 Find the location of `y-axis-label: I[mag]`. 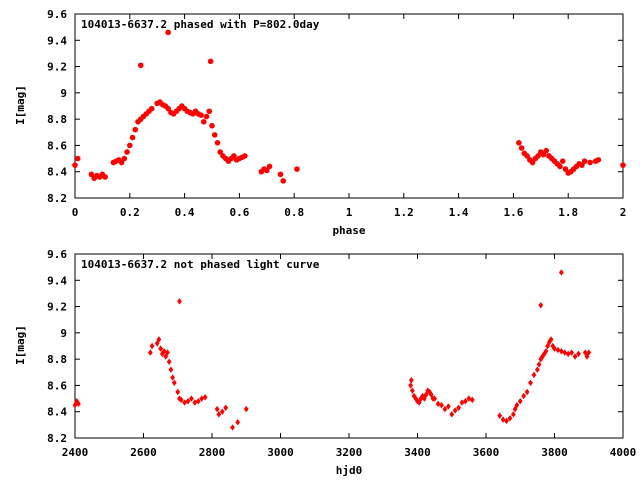

y-axis-label: I[mag] is located at coordinates (20, 345).